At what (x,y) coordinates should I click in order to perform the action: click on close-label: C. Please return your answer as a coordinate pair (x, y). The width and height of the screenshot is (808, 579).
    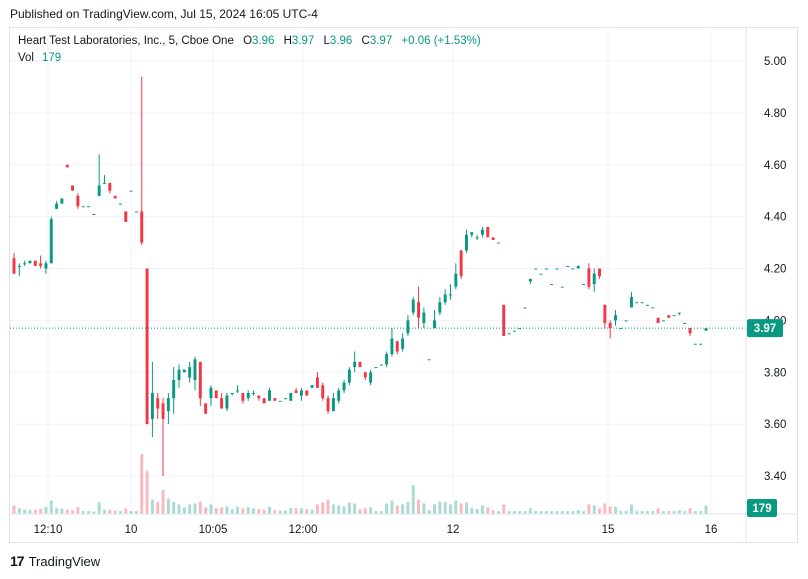
    Looking at the image, I should click on (365, 41).